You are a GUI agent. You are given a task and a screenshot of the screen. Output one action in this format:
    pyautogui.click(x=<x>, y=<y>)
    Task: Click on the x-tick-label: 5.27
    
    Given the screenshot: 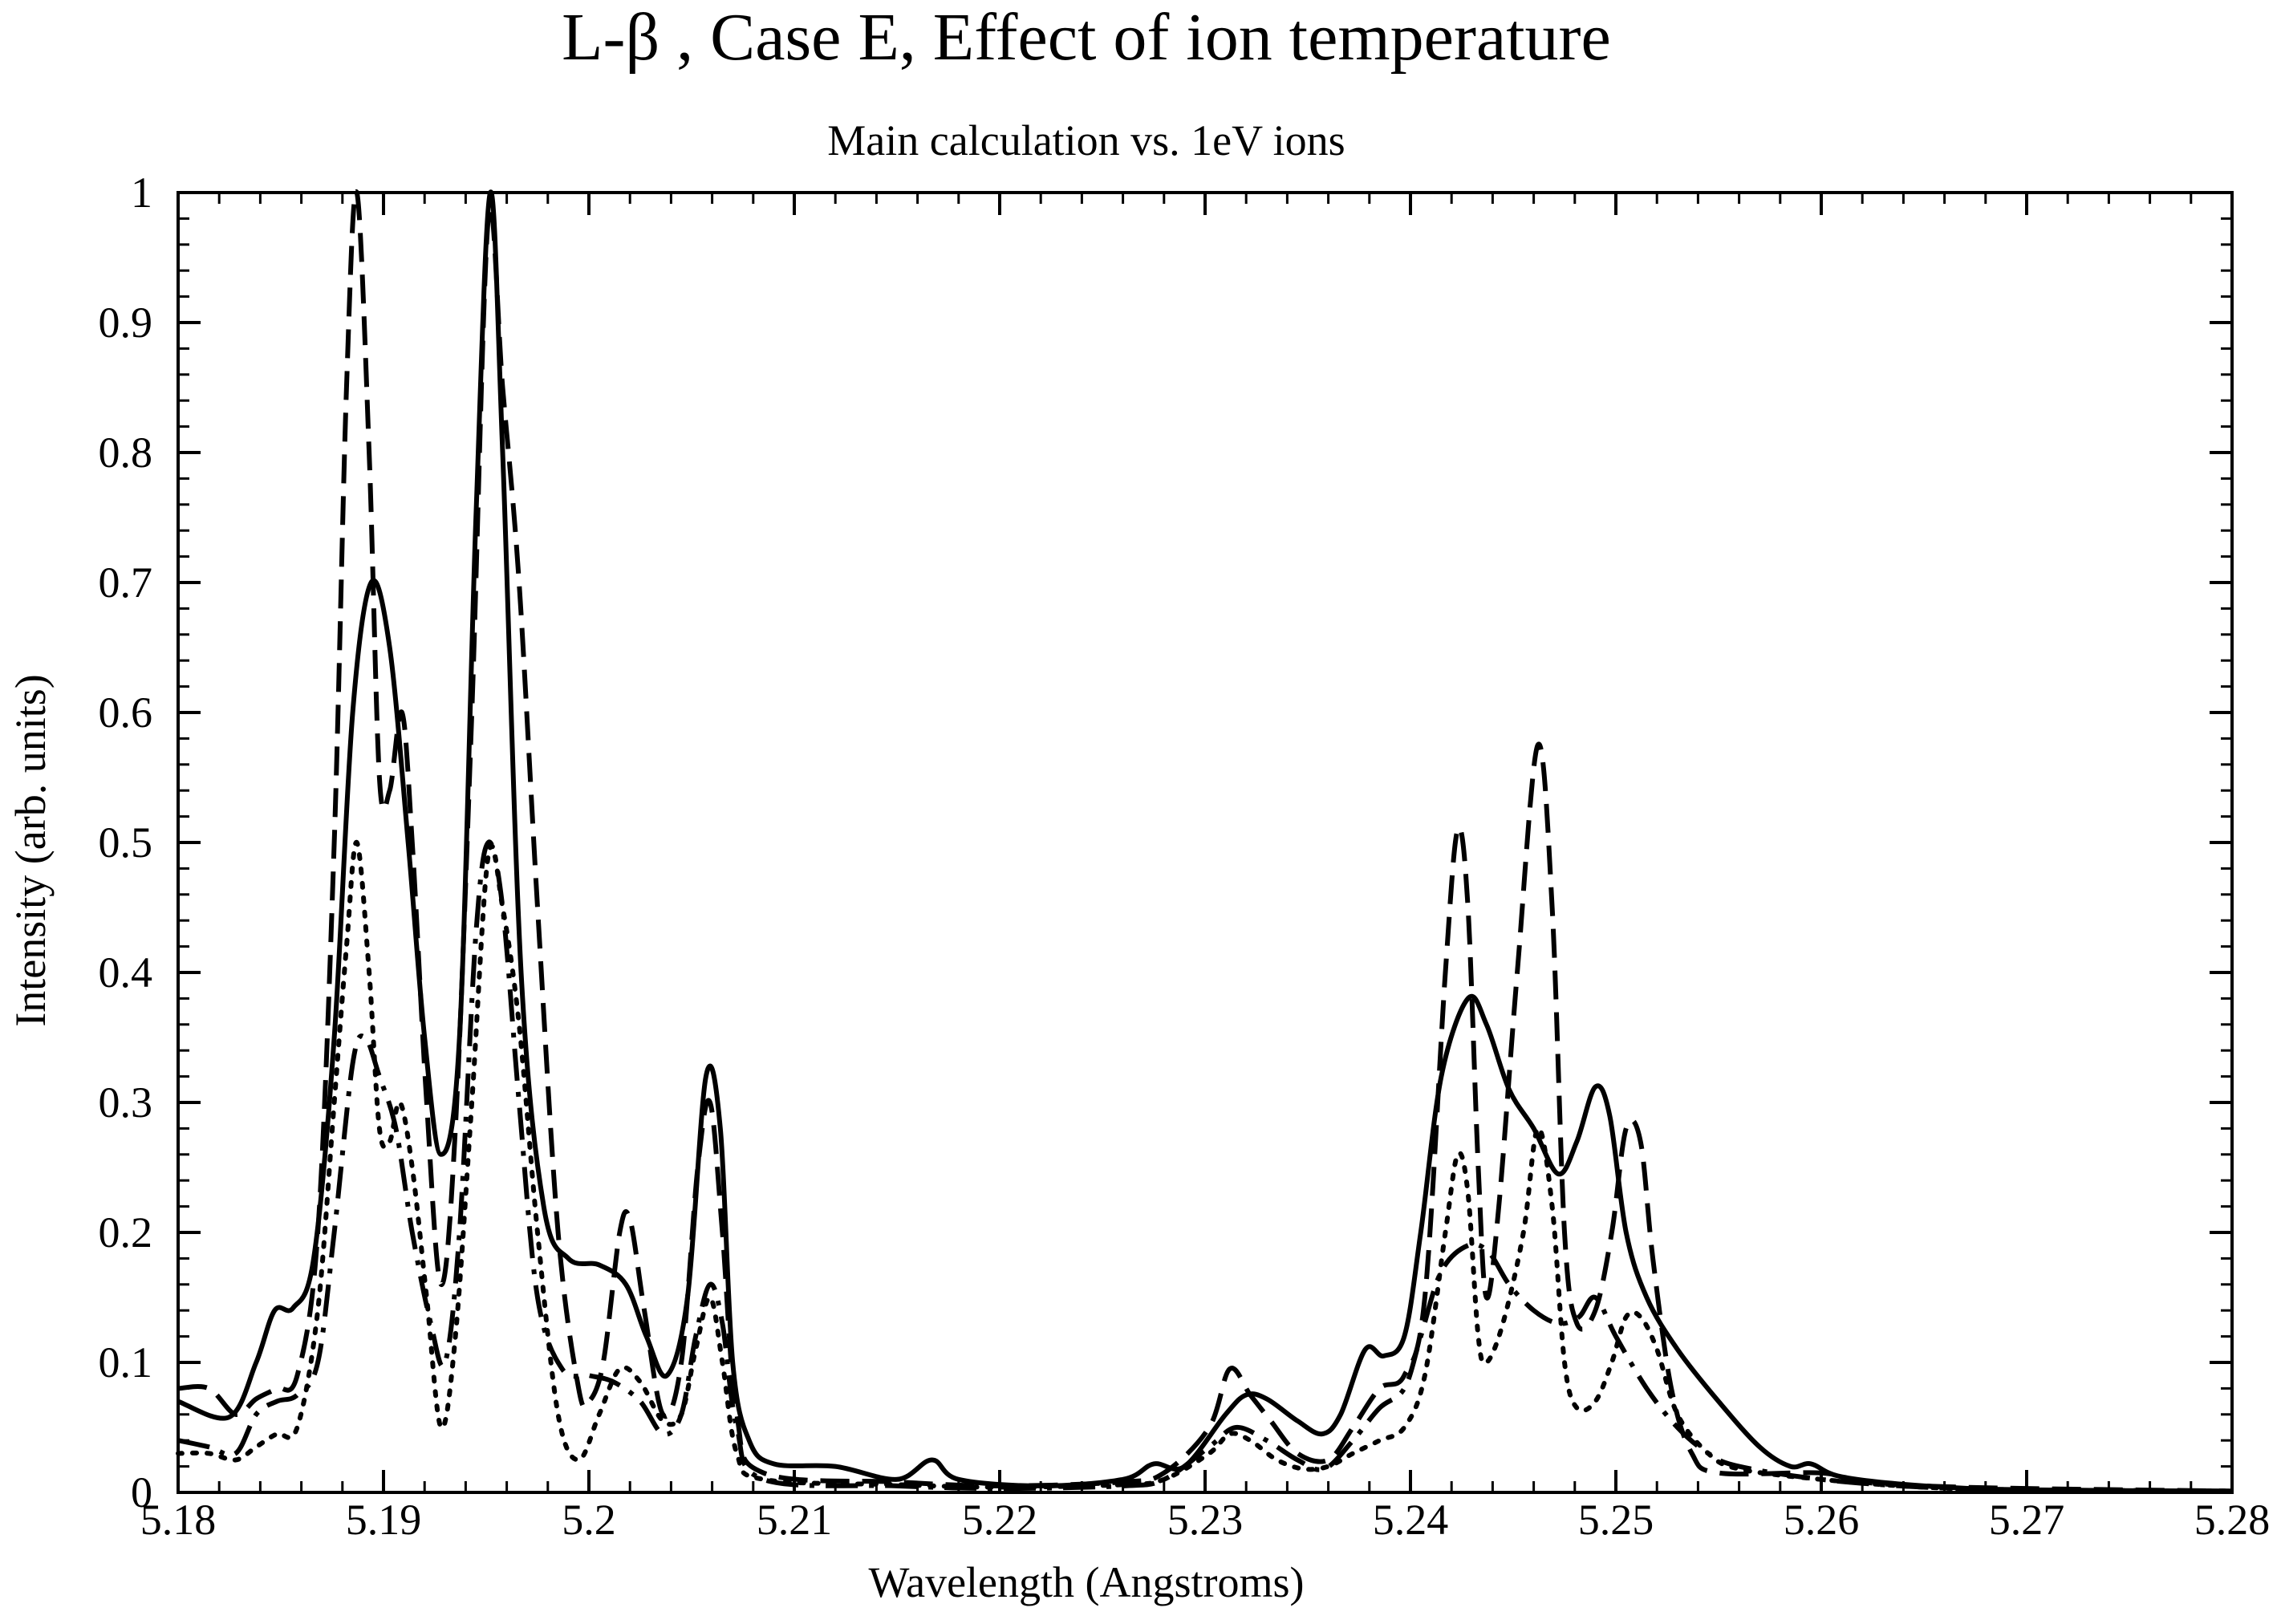 What is the action you would take?
    pyautogui.click(x=2027, y=1520)
    